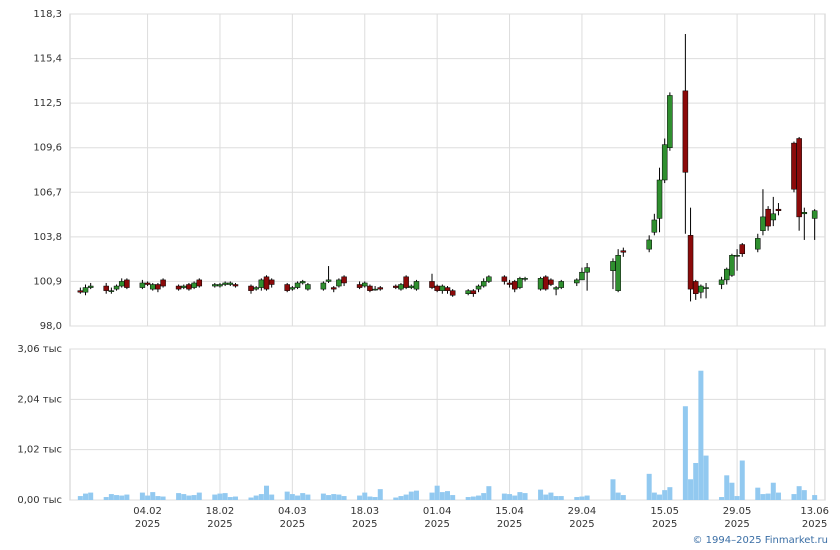  Describe the element at coordinates (39, 450) in the screenshot. I see `volume-tick-label: 1,02 тыс` at that location.